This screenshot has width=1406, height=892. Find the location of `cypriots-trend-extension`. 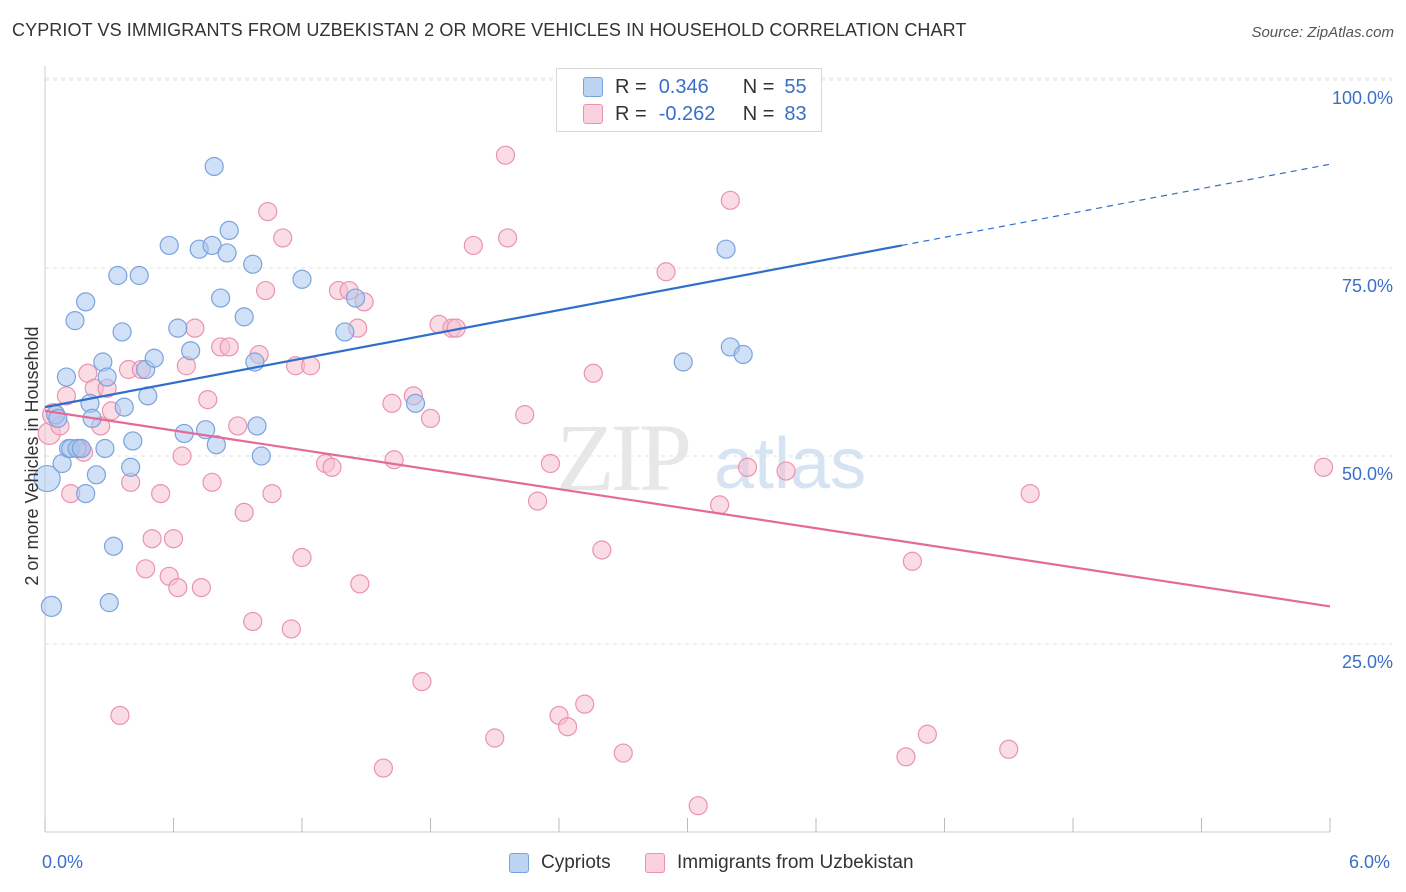

cypriots-trend-extension is located at coordinates (1116, 205).